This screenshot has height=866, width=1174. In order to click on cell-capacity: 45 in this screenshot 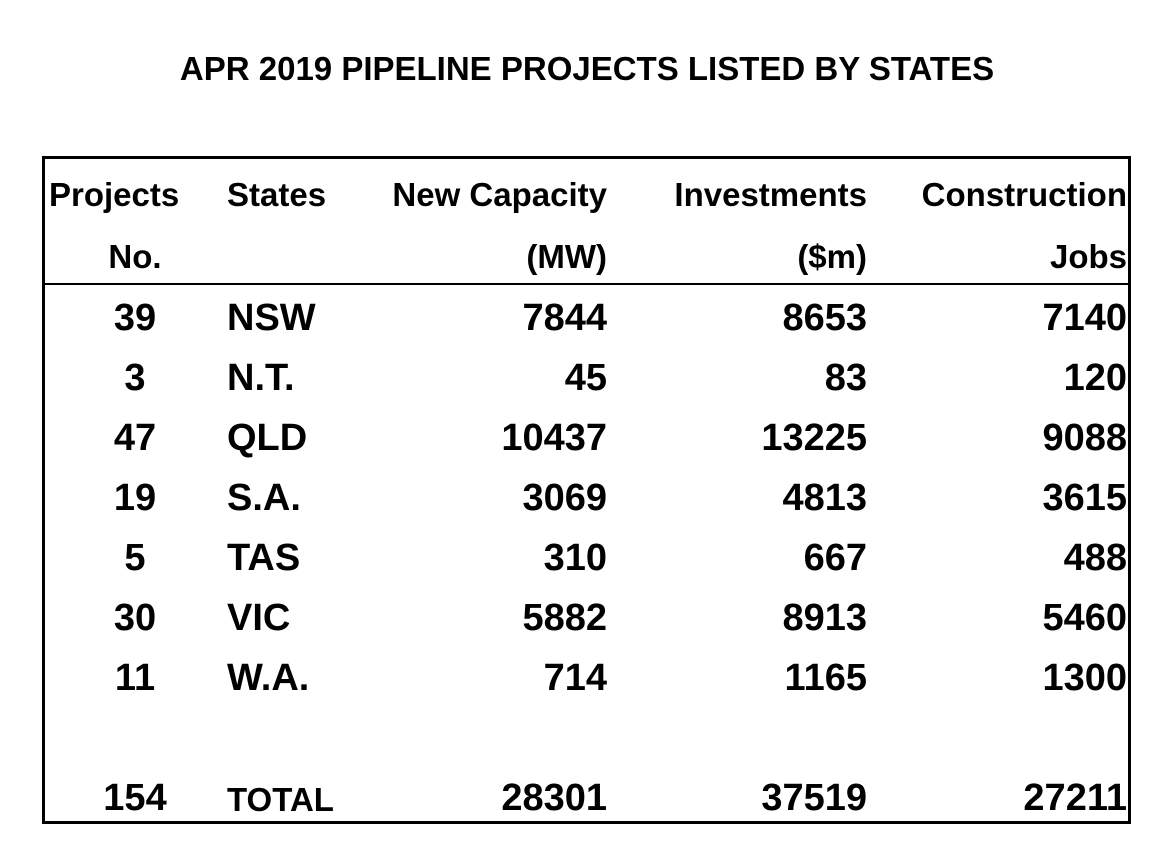, I will do `click(585, 378)`.